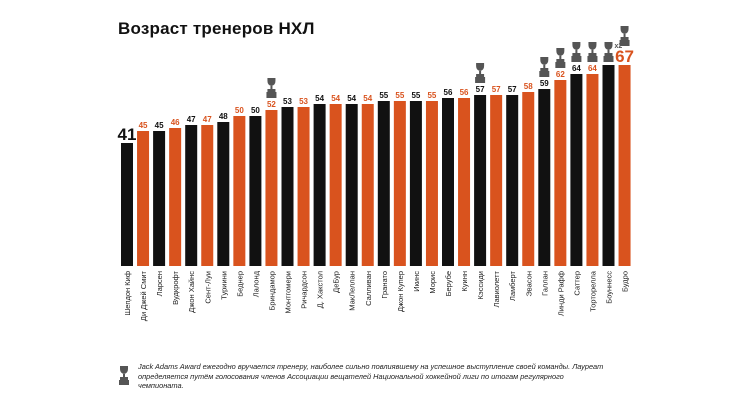 Image resolution: width=730 pixels, height=411 pixels. I want to click on category-label: Линди Рафф, so click(560, 293).